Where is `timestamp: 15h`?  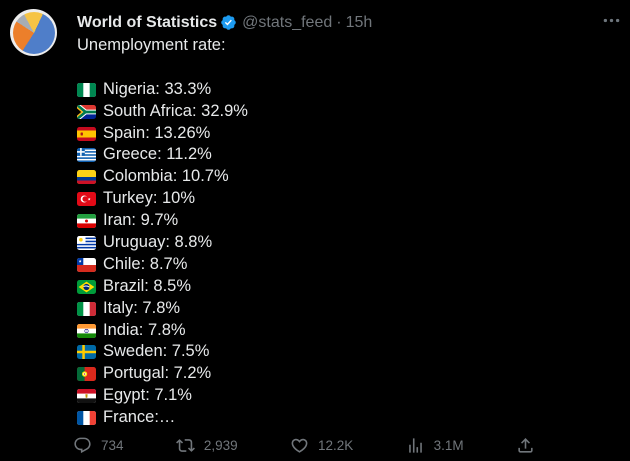 timestamp: 15h is located at coordinates (359, 22).